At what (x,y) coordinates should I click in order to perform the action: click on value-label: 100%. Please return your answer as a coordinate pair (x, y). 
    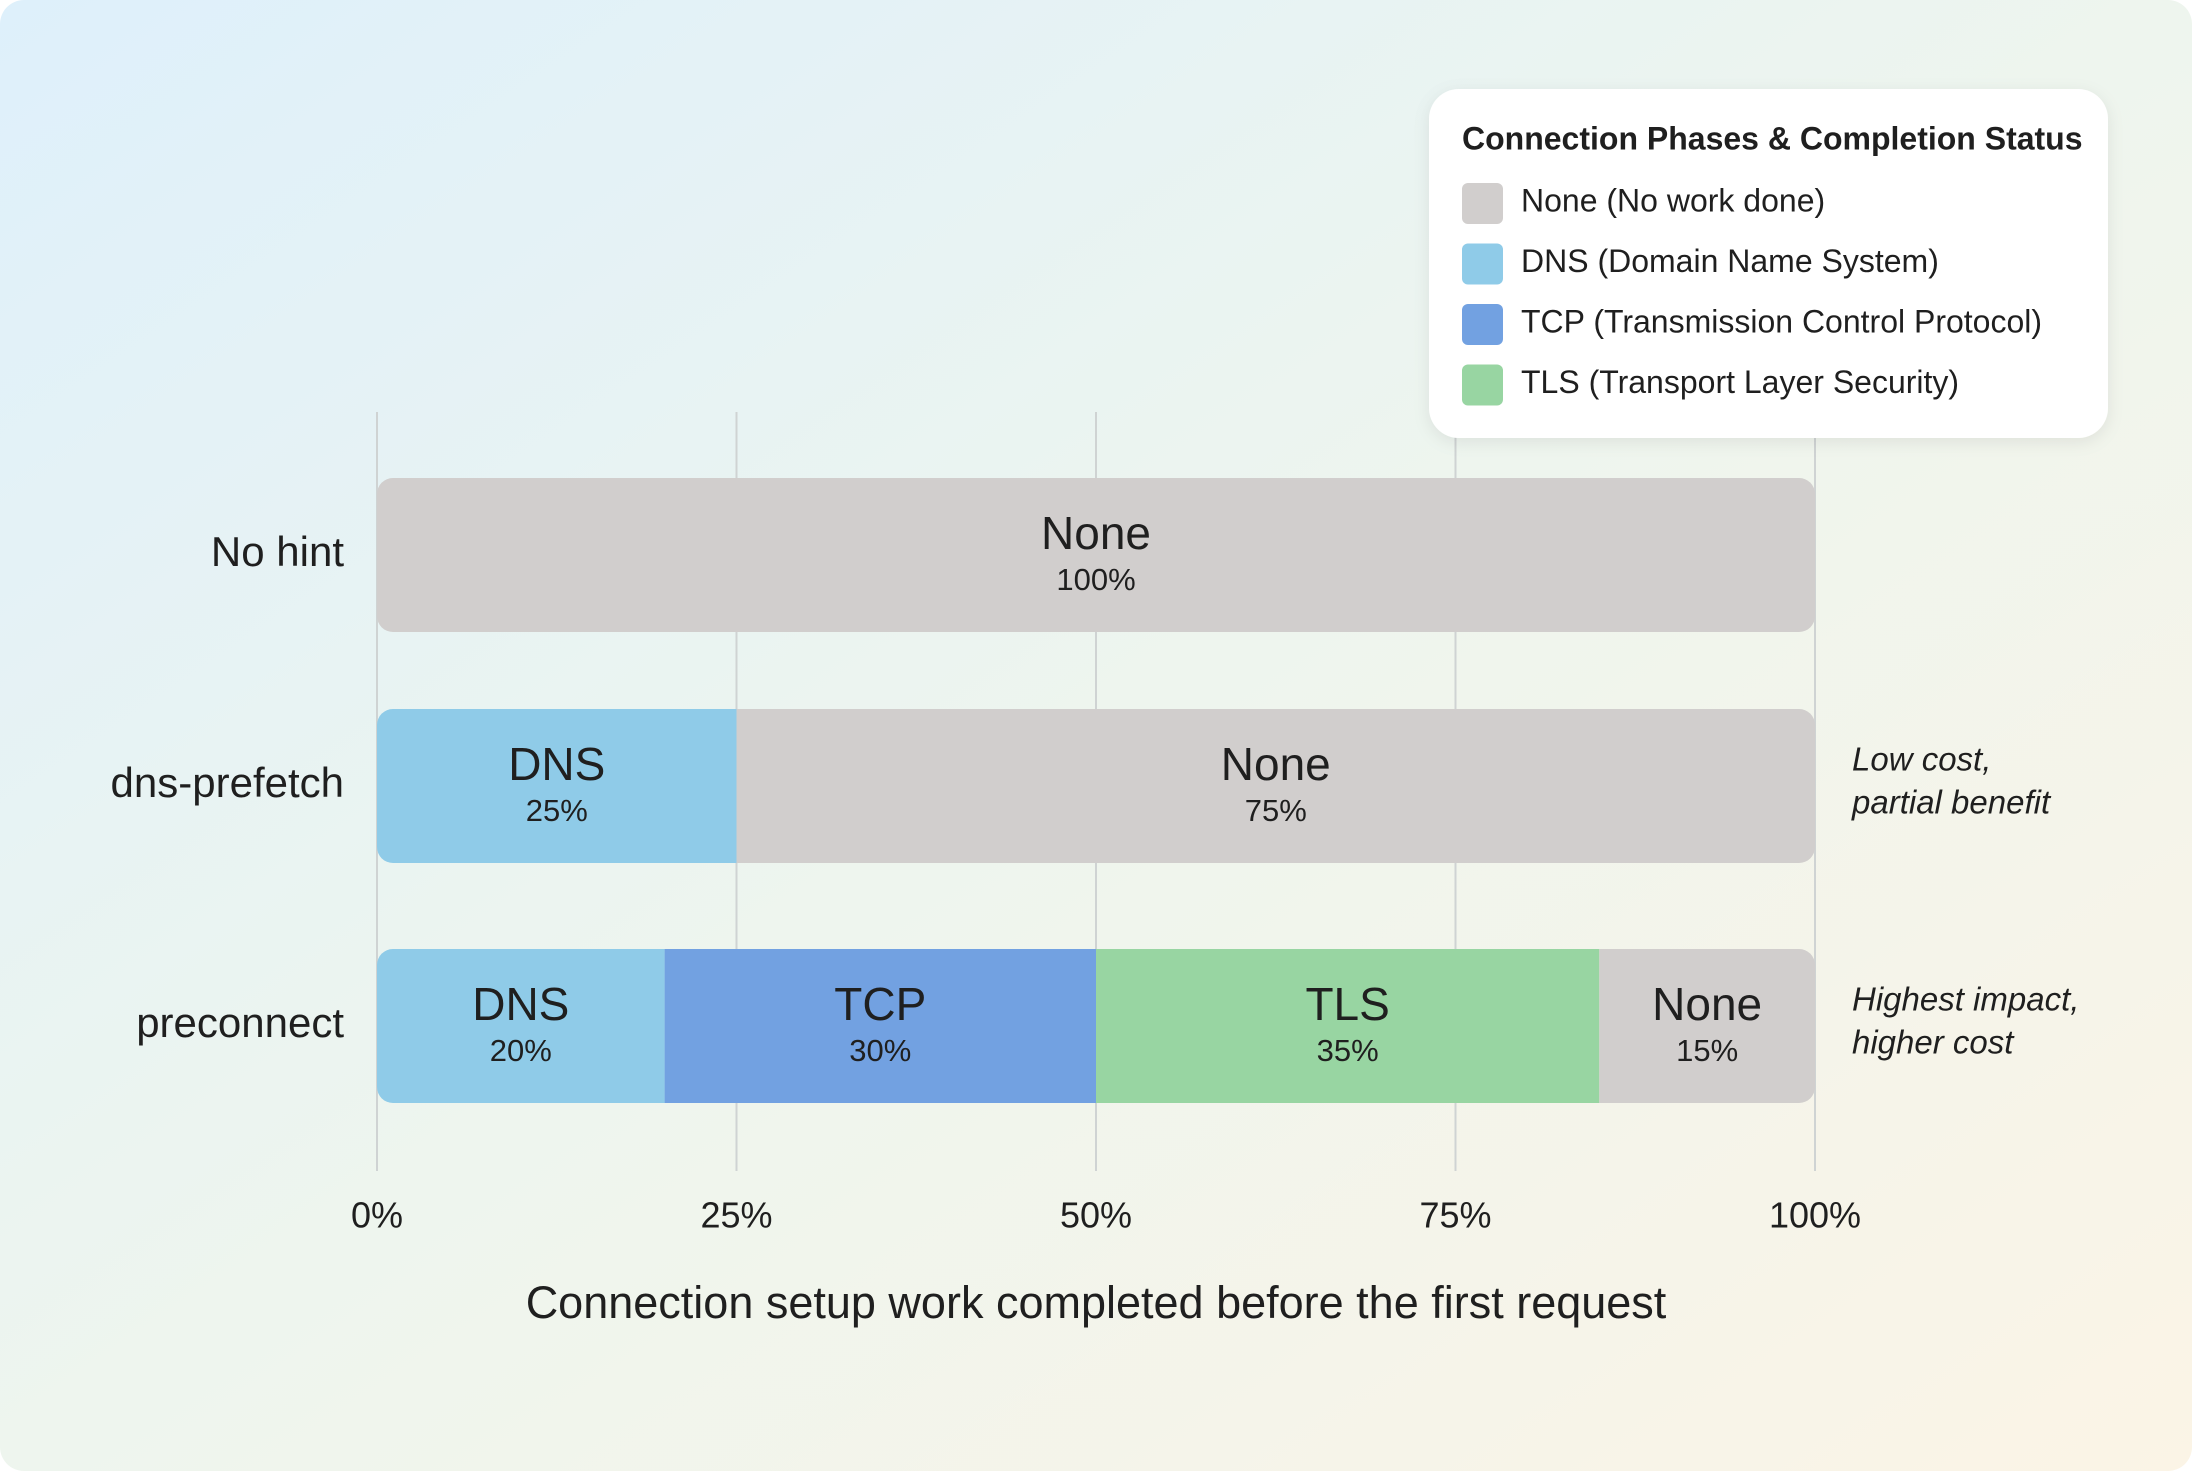
    Looking at the image, I should click on (1095, 579).